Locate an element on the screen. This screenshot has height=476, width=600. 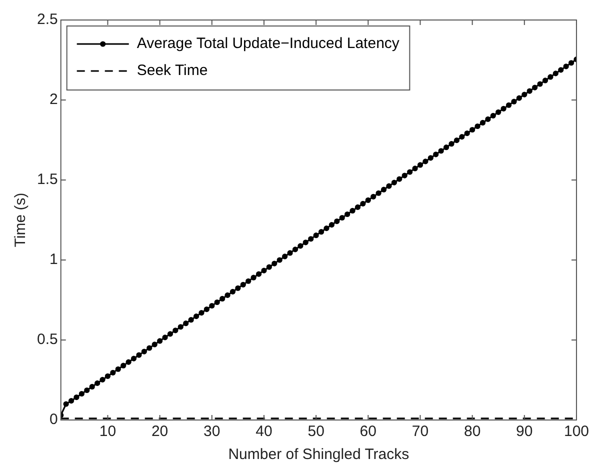
y-tick-label: 2.5 is located at coordinates (47, 19).